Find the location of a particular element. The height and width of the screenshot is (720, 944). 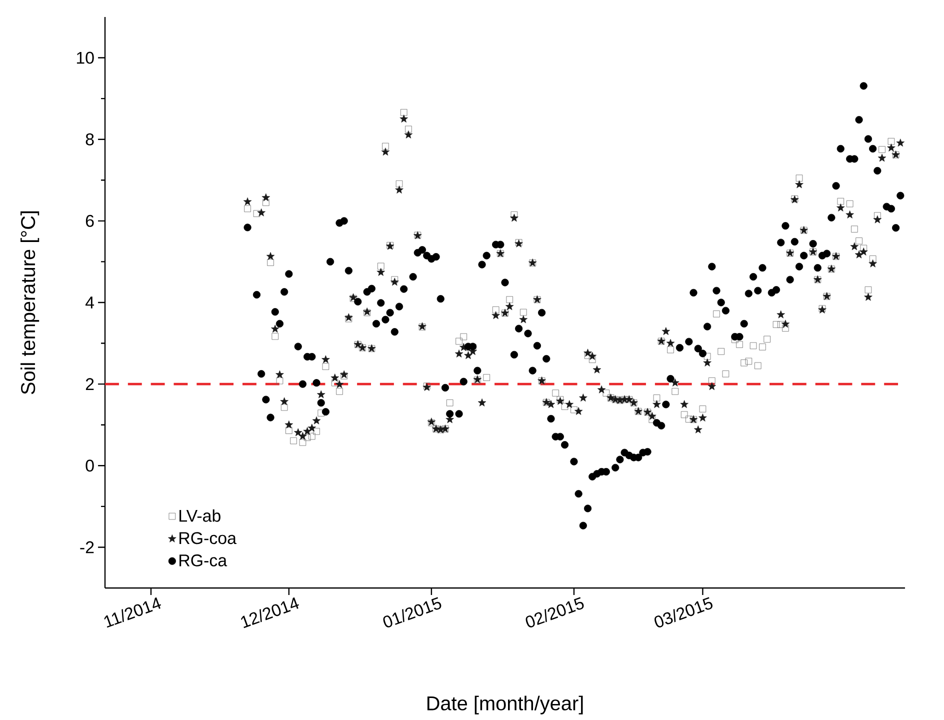

y-tick-label: 6 is located at coordinates (90, 220).